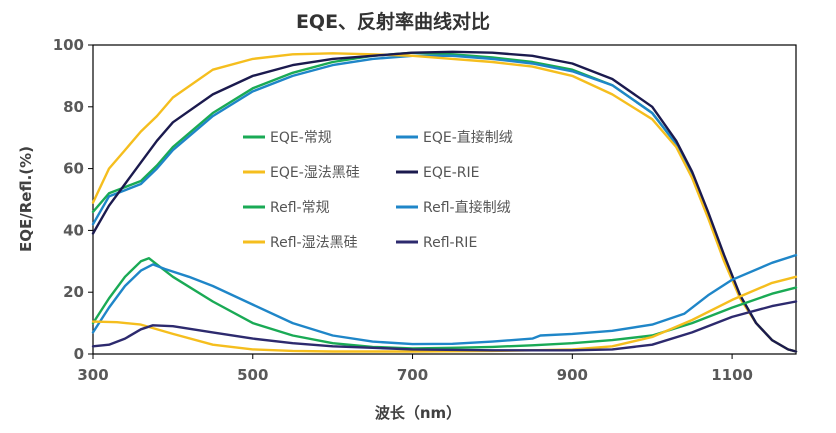  Describe the element at coordinates (732, 375) in the screenshot. I see `x-tick-label: 1100` at that location.